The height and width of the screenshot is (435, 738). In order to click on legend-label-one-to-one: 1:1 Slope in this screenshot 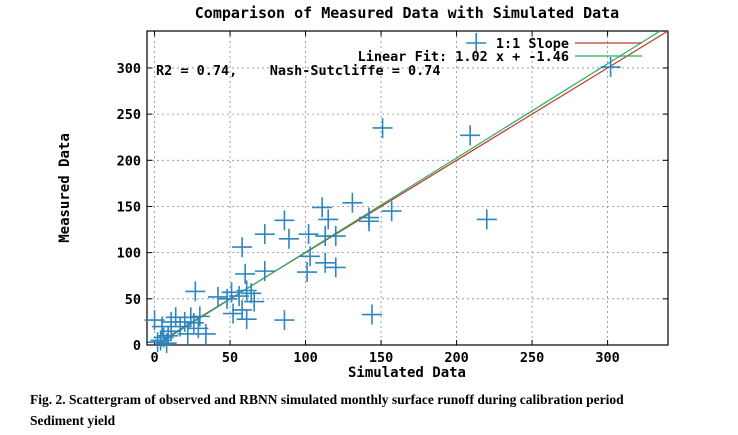, I will do `click(532, 44)`.